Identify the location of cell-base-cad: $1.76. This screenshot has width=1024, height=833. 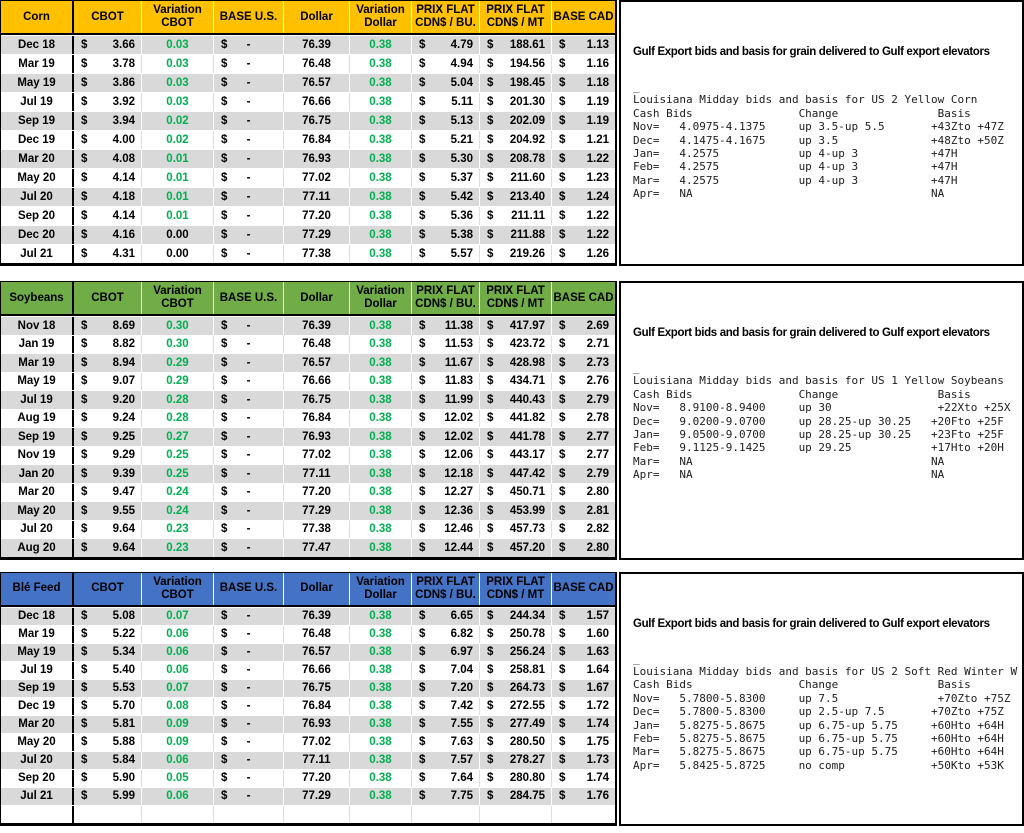
(583, 796).